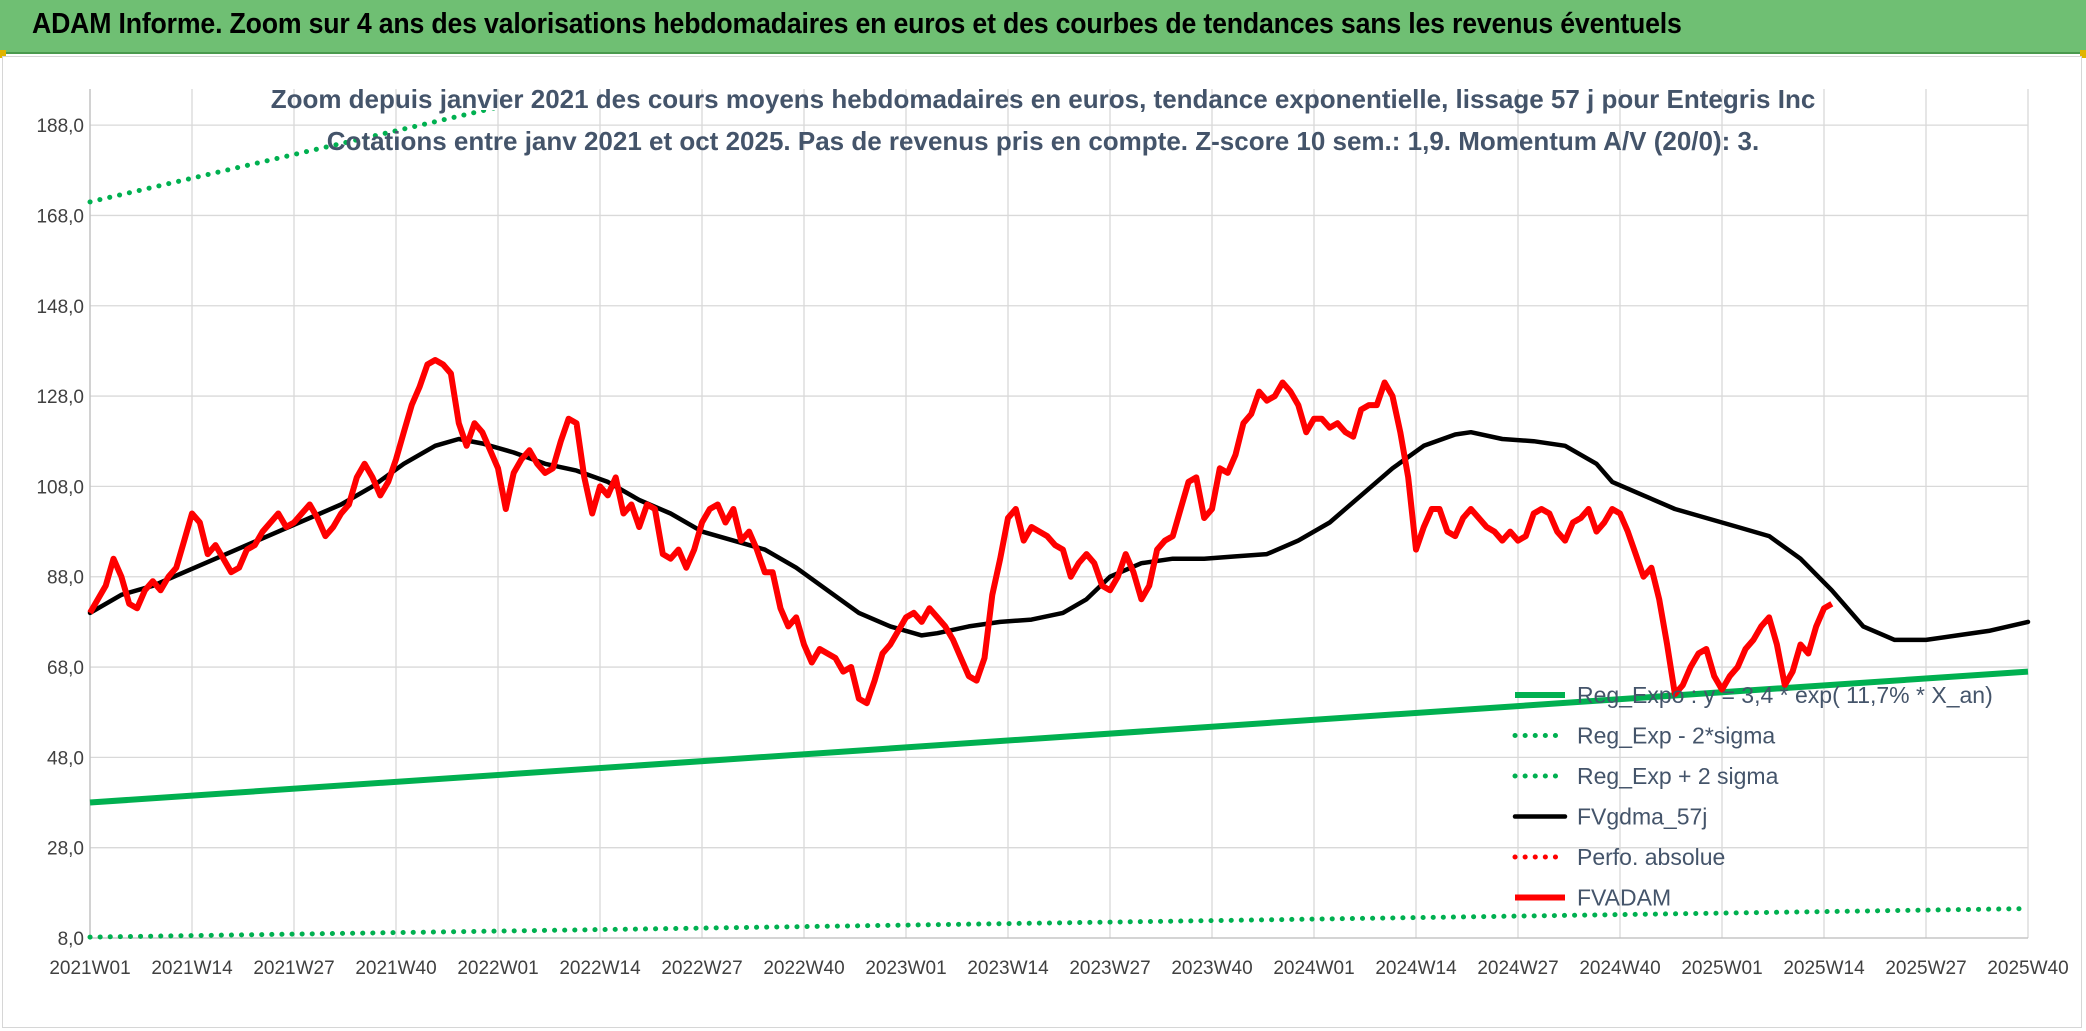 The height and width of the screenshot is (1031, 2086). What do you see at coordinates (60, 397) in the screenshot?
I see `y-tick-label: 128,0` at bounding box center [60, 397].